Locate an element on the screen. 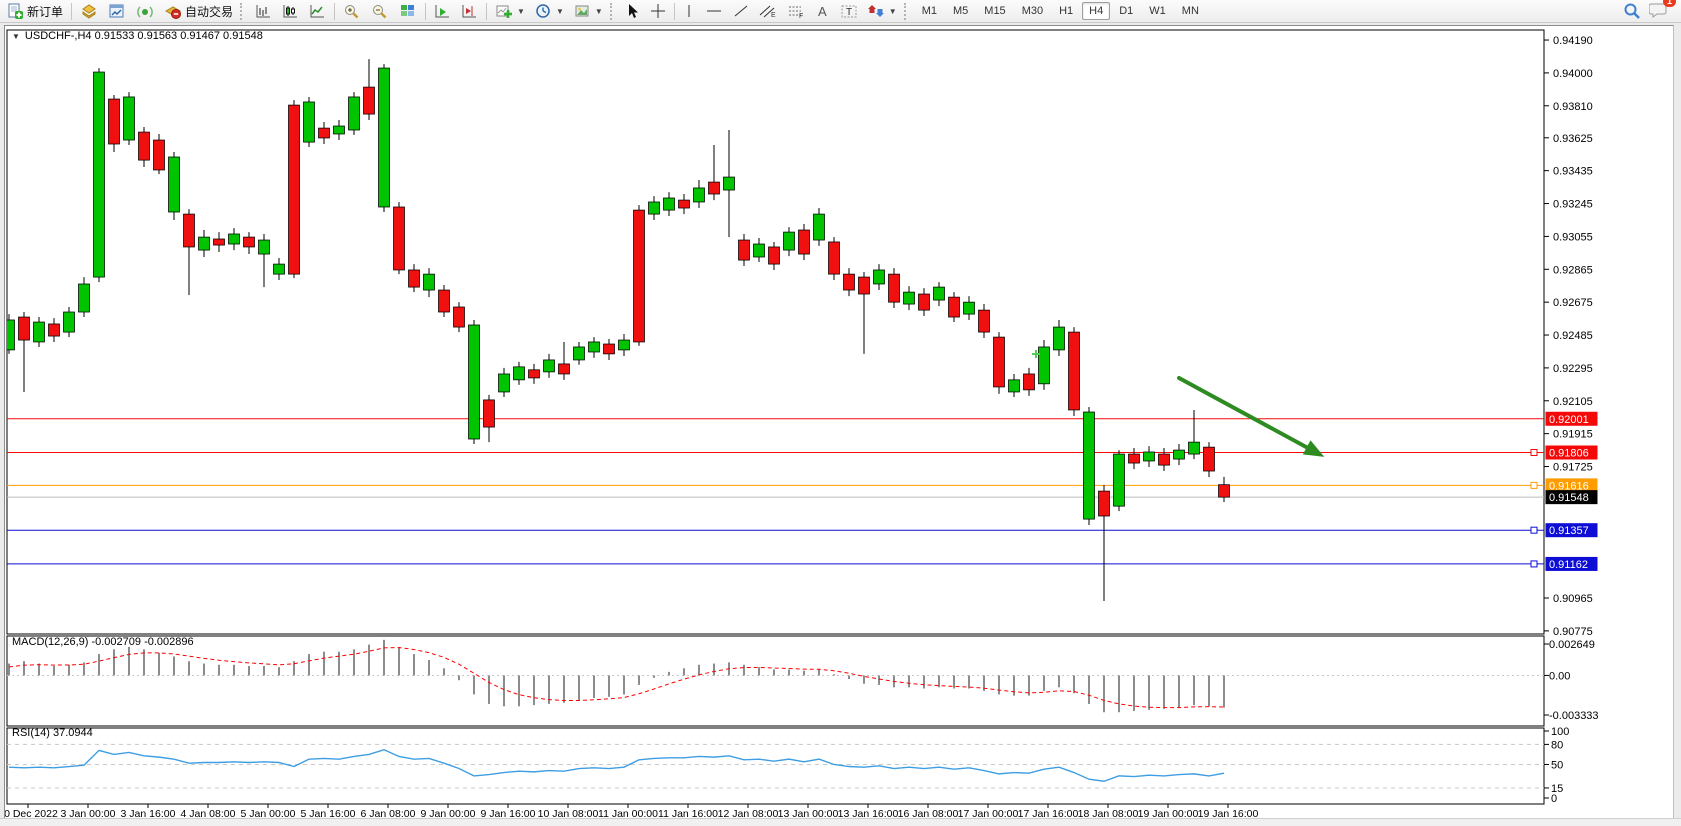 The height and width of the screenshot is (826, 1681). new-order-label: 新订单 is located at coordinates (45, 11).